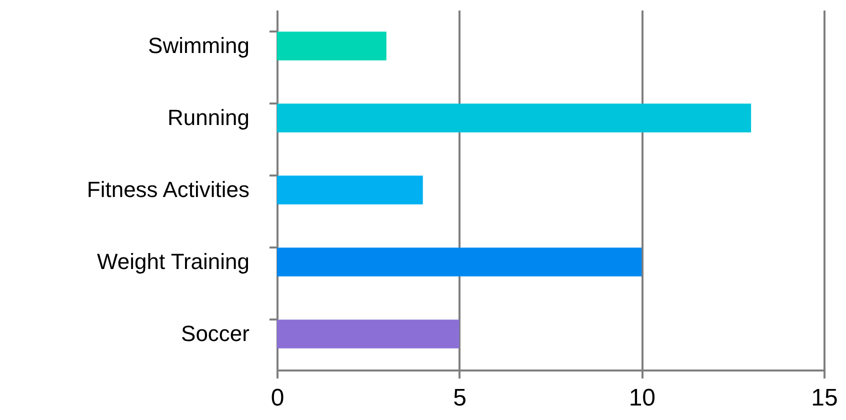  Describe the element at coordinates (277, 398) in the screenshot. I see `x-tick-label: 0` at that location.